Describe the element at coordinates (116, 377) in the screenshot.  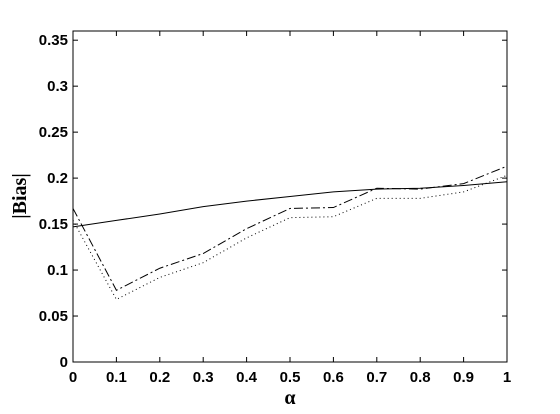
I see `x-tick-label: 0.1` at that location.